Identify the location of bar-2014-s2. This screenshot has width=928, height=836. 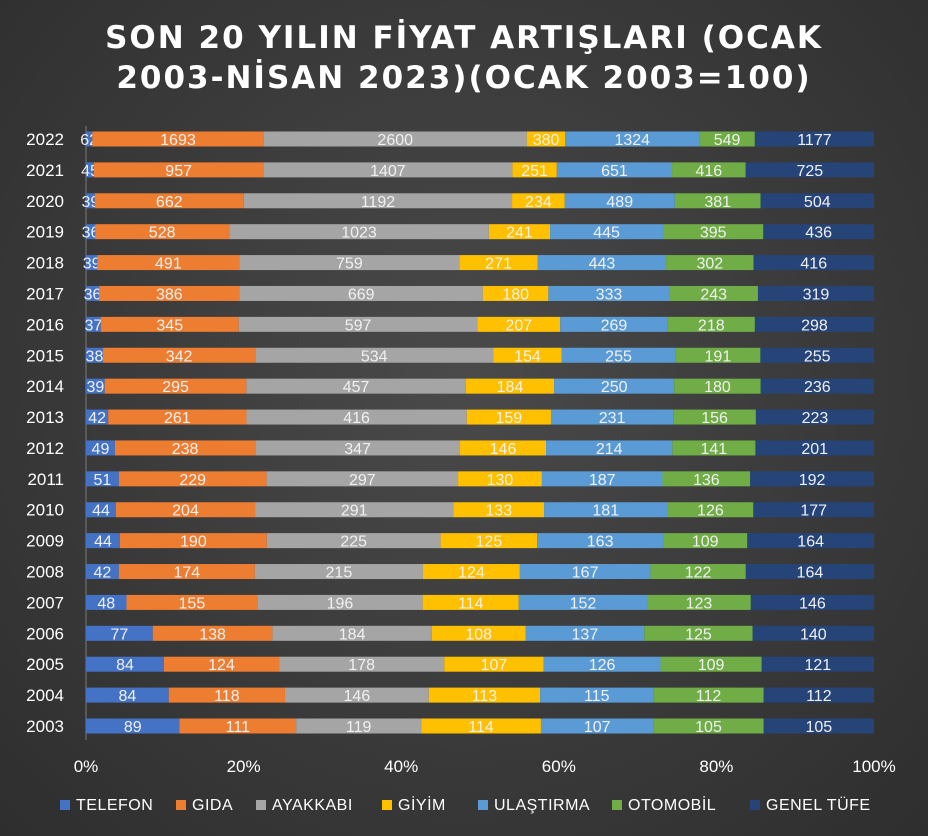
(356, 386).